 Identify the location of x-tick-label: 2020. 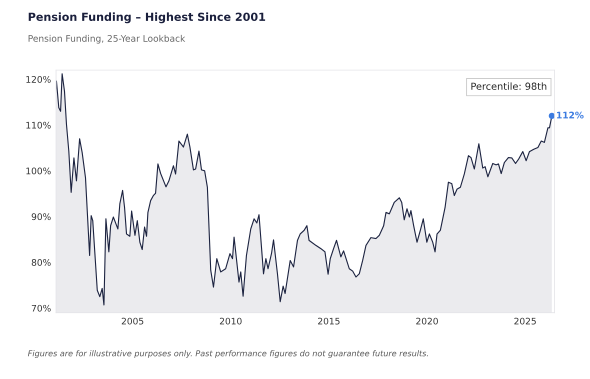
(427, 321).